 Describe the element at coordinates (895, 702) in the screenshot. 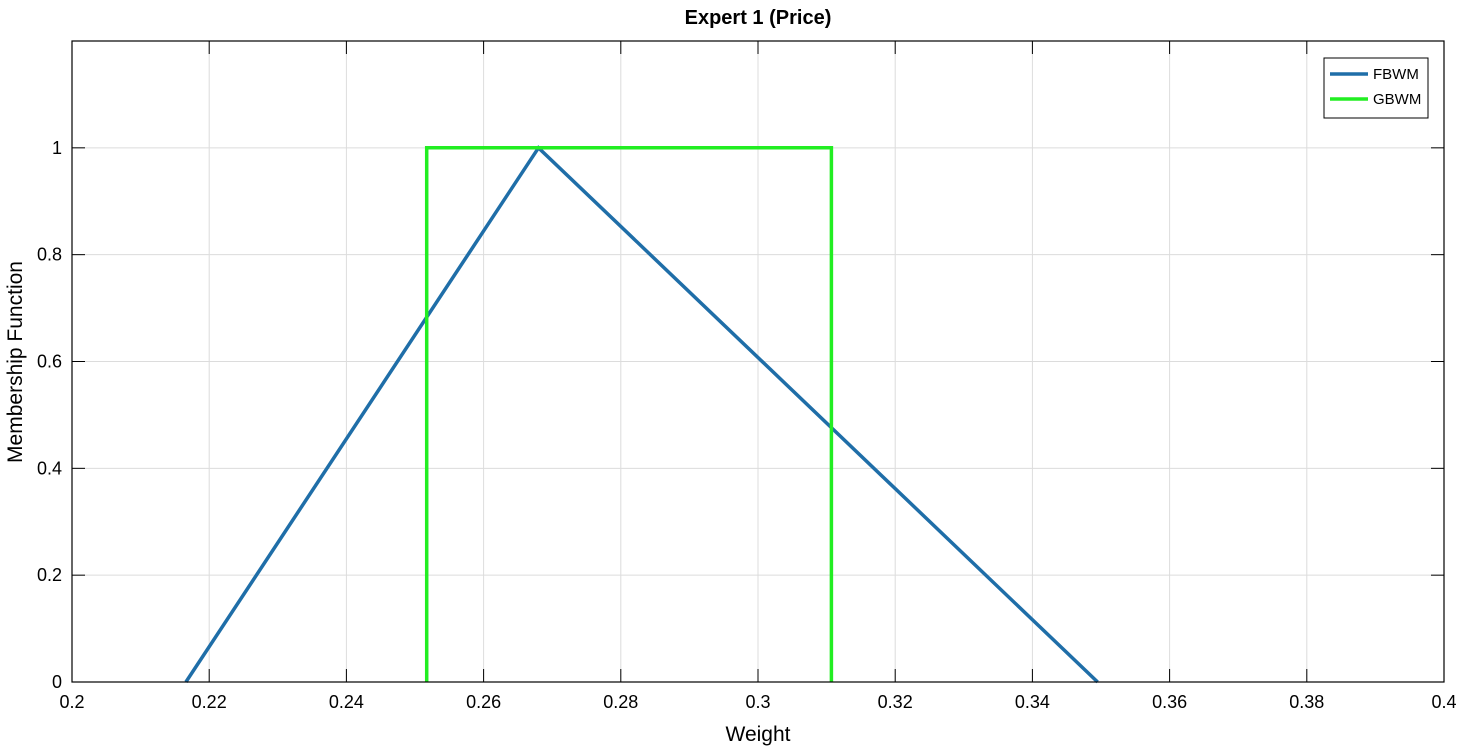

I see `x-tick-label: 0.32` at that location.